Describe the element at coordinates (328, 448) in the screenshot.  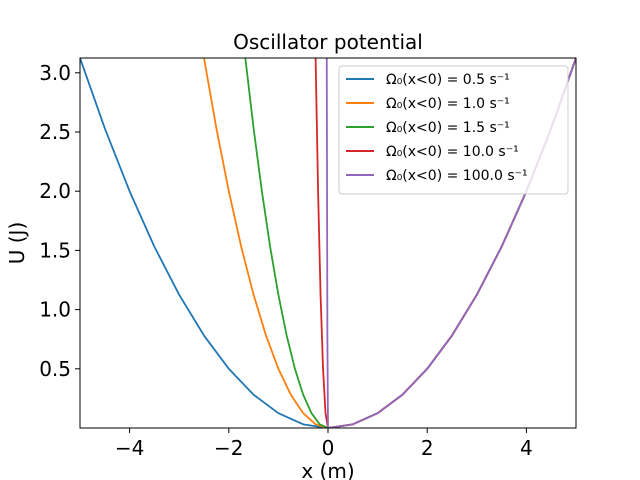
I see `x-tick-label: 0` at that location.